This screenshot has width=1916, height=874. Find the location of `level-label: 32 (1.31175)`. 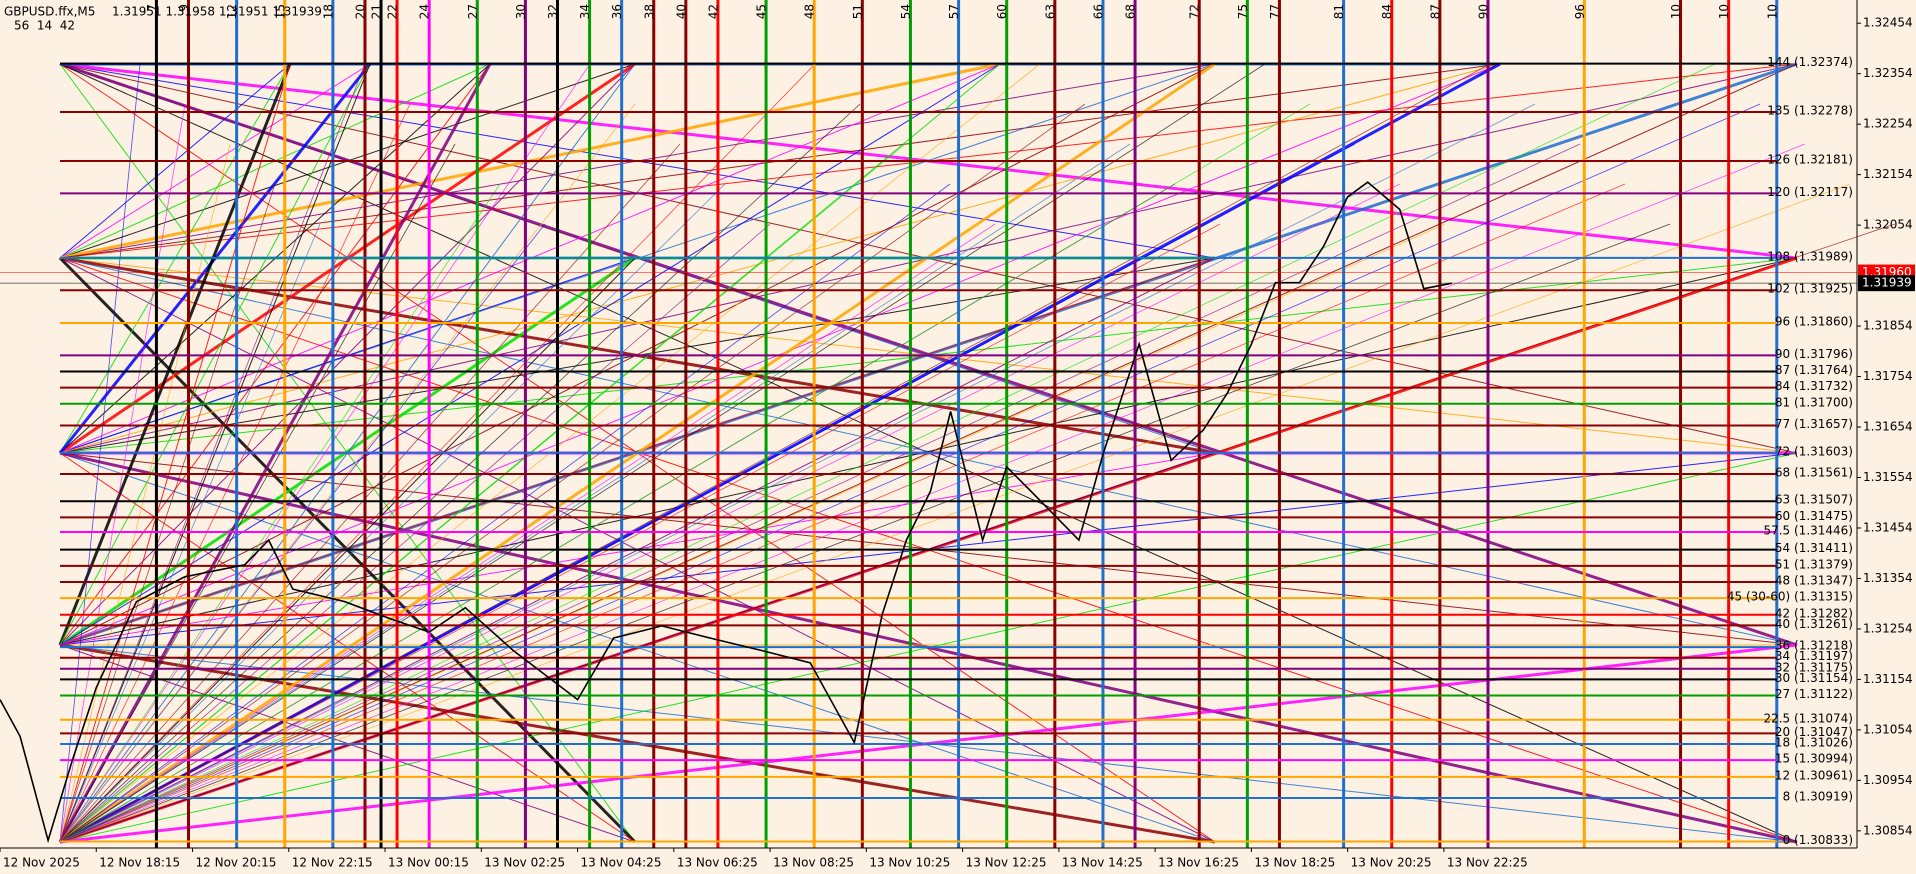

level-label: 32 (1.31175) is located at coordinates (1814, 667).